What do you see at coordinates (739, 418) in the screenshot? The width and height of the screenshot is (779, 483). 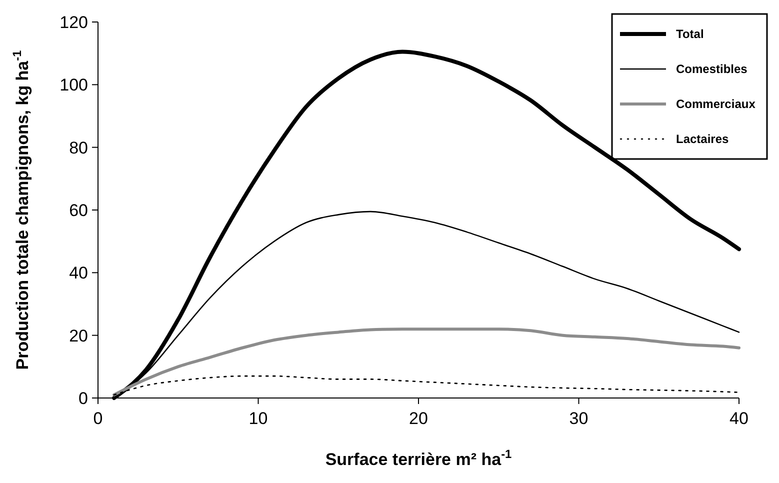 I see `x-tick-label: 40` at bounding box center [739, 418].